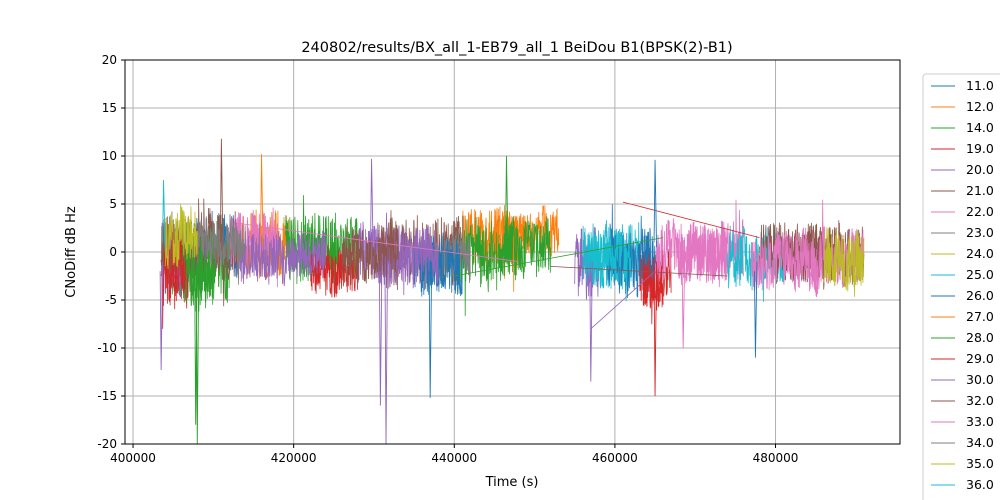  Describe the element at coordinates (109, 156) in the screenshot. I see `y-tick-label: 10` at that location.